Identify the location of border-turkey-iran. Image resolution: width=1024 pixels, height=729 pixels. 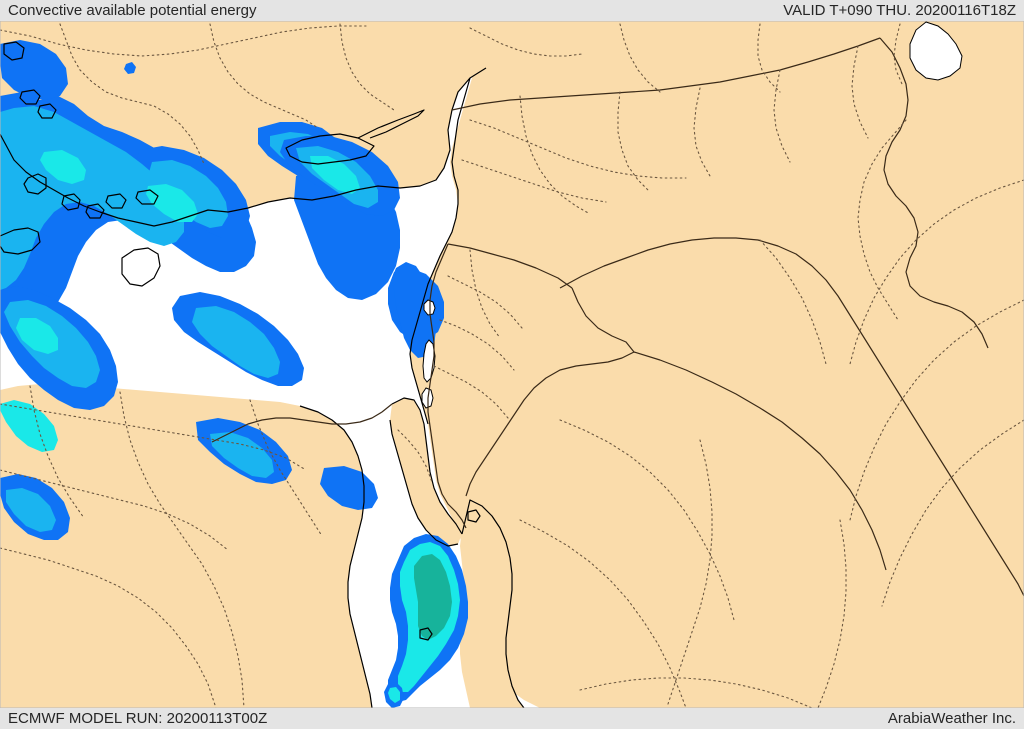
(934, 193).